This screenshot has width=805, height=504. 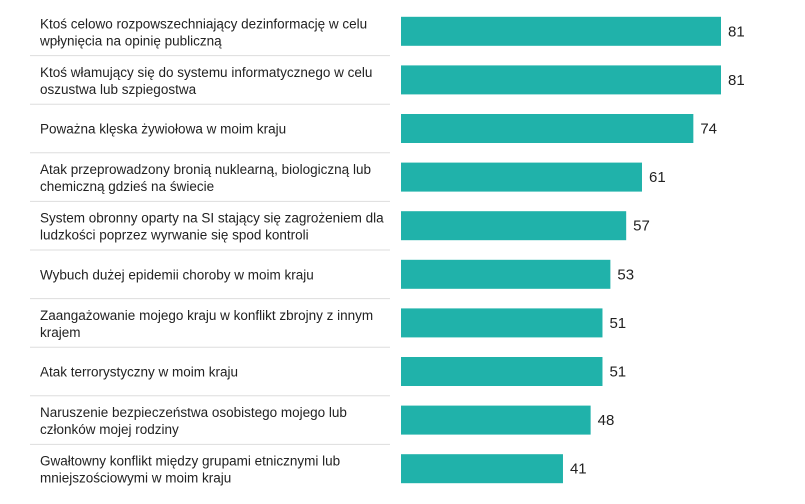 What do you see at coordinates (328, 377) in the screenshot?
I see `chart-row: Atak terrorystyczny w moim kraju 51` at bounding box center [328, 377].